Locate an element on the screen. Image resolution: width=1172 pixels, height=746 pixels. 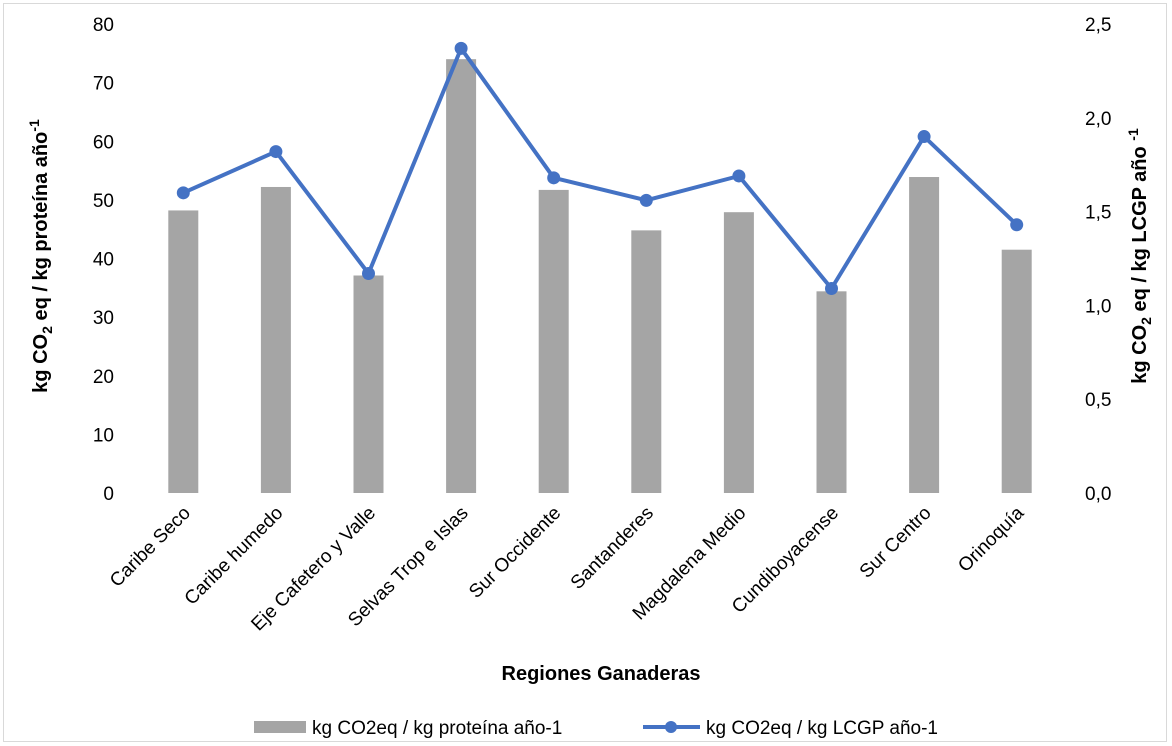
right-tick-label: 2,5 is located at coordinates (1098, 25).